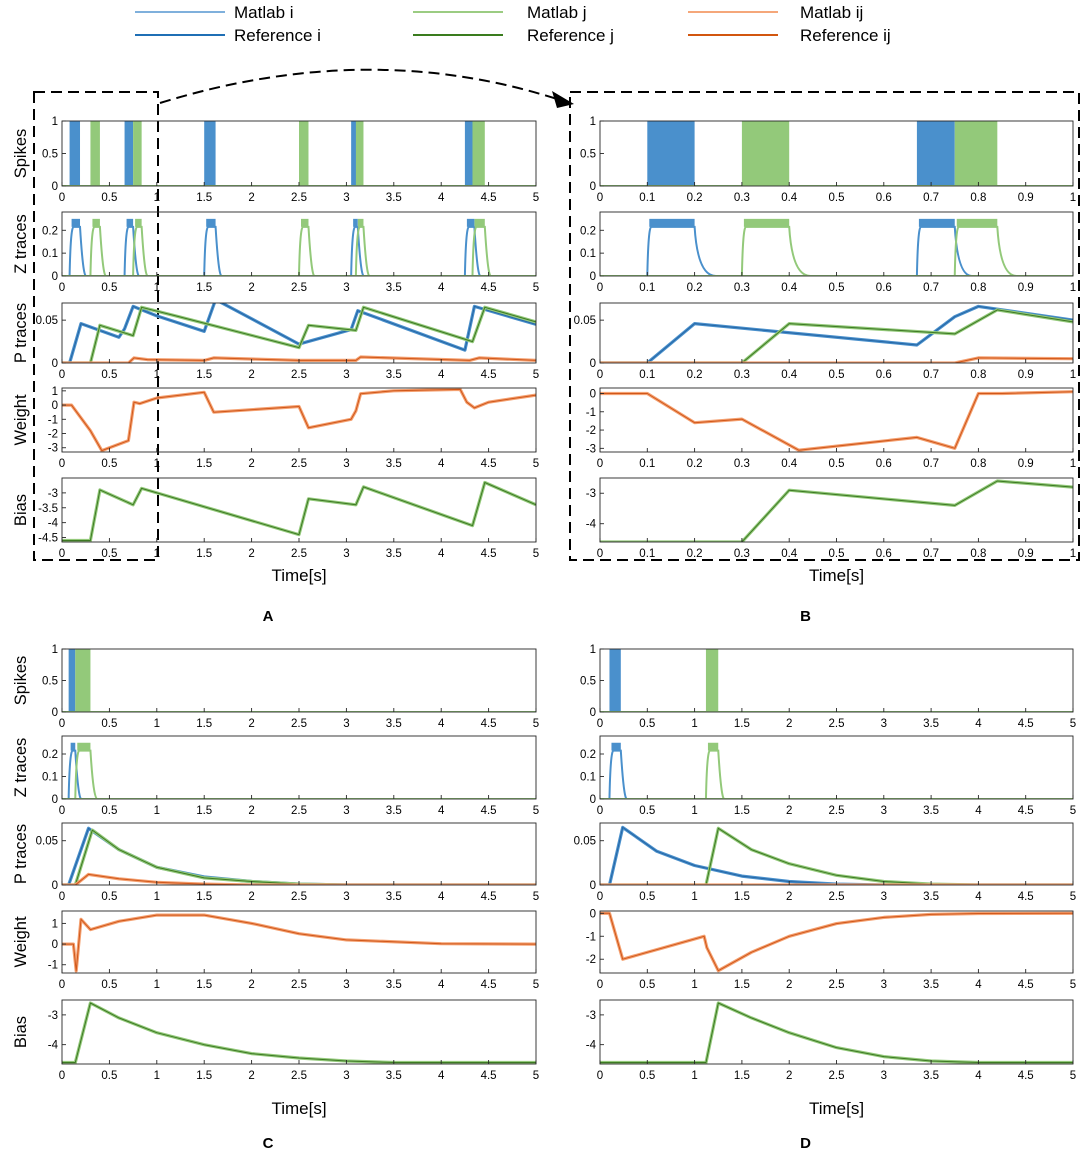 The width and height of the screenshot is (1084, 1155). Describe the element at coordinates (831, 428) in the screenshot. I see `subplot-weight: 0-1-2-30 0.1 0.2 0.3 0.4 0.5 0.6 0.7 0.8 0.9 1` at that location.